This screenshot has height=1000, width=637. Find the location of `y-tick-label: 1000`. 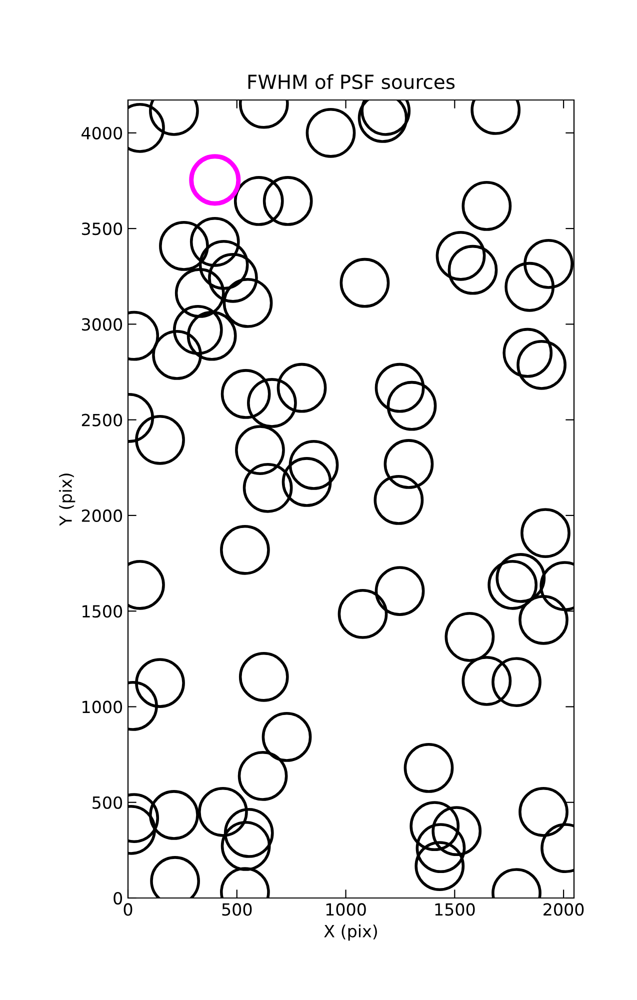

y-tick-label: 1000 is located at coordinates (102, 707).